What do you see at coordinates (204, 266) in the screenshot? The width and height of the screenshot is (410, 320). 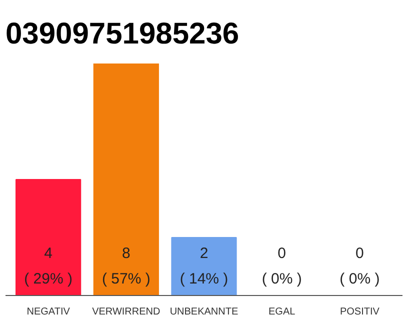 I see `data-label: 2 ( 14% )` at bounding box center [204, 266].